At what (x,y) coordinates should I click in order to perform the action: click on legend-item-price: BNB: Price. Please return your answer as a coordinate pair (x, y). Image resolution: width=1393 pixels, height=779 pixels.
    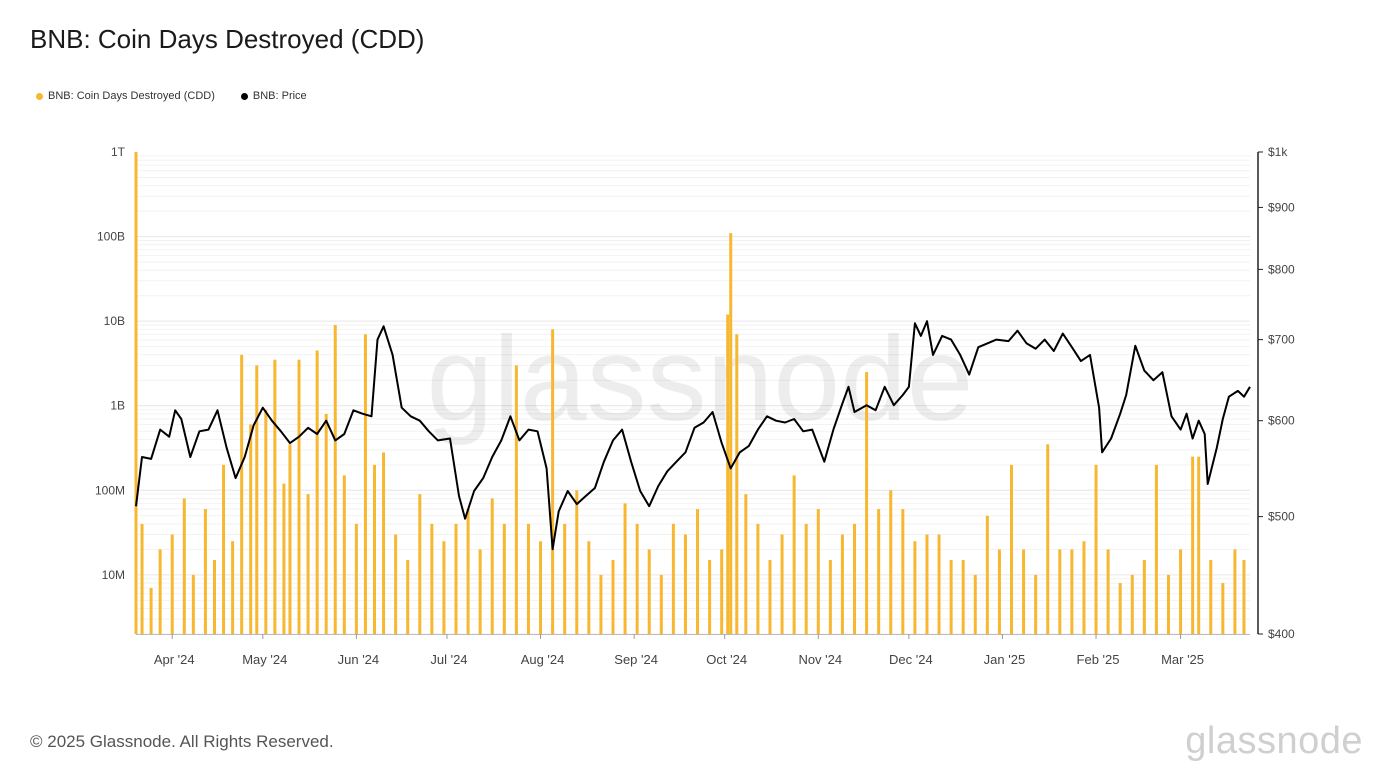
    Looking at the image, I should click on (273, 96).